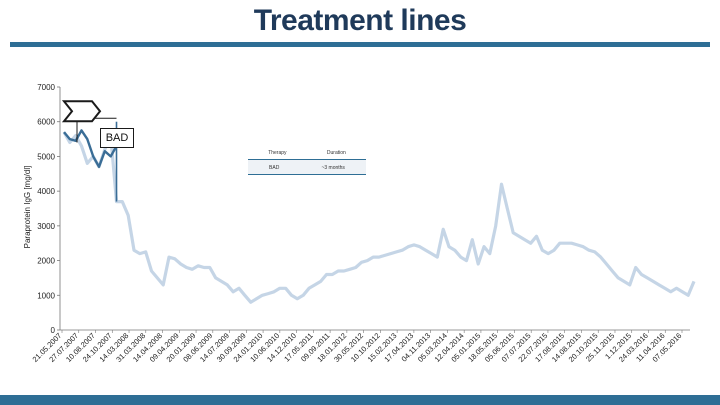  What do you see at coordinates (81, 111) in the screenshot?
I see `chevron-arrow-icon` at bounding box center [81, 111].